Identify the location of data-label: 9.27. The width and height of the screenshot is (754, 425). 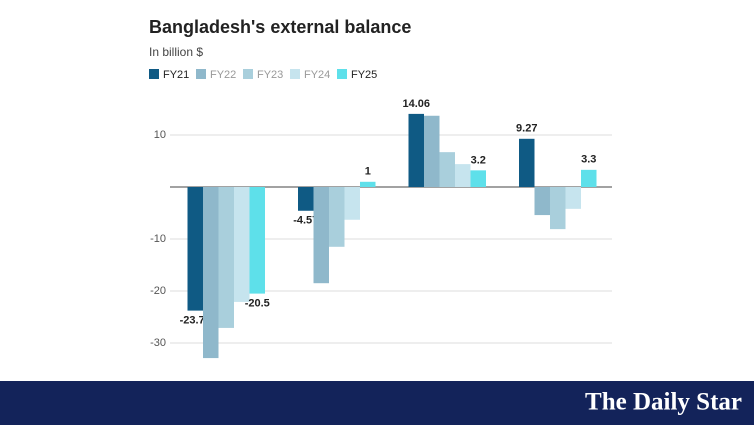
(526, 129).